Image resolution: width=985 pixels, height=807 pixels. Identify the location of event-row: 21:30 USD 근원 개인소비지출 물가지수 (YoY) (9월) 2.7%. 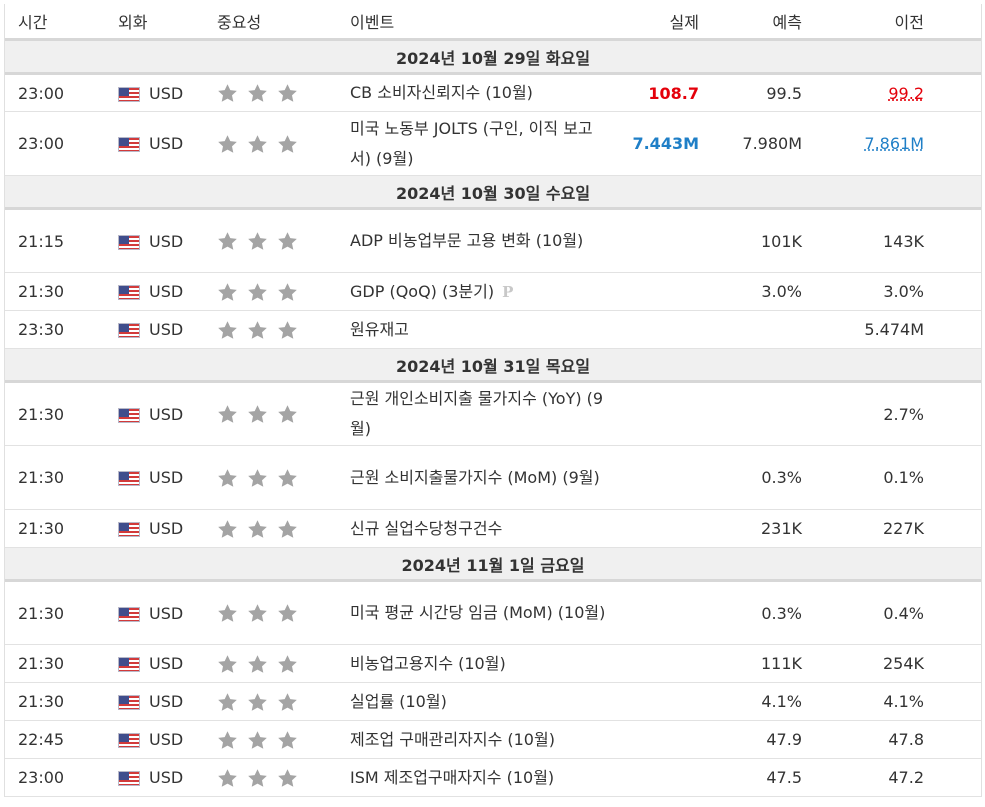
(493, 413).